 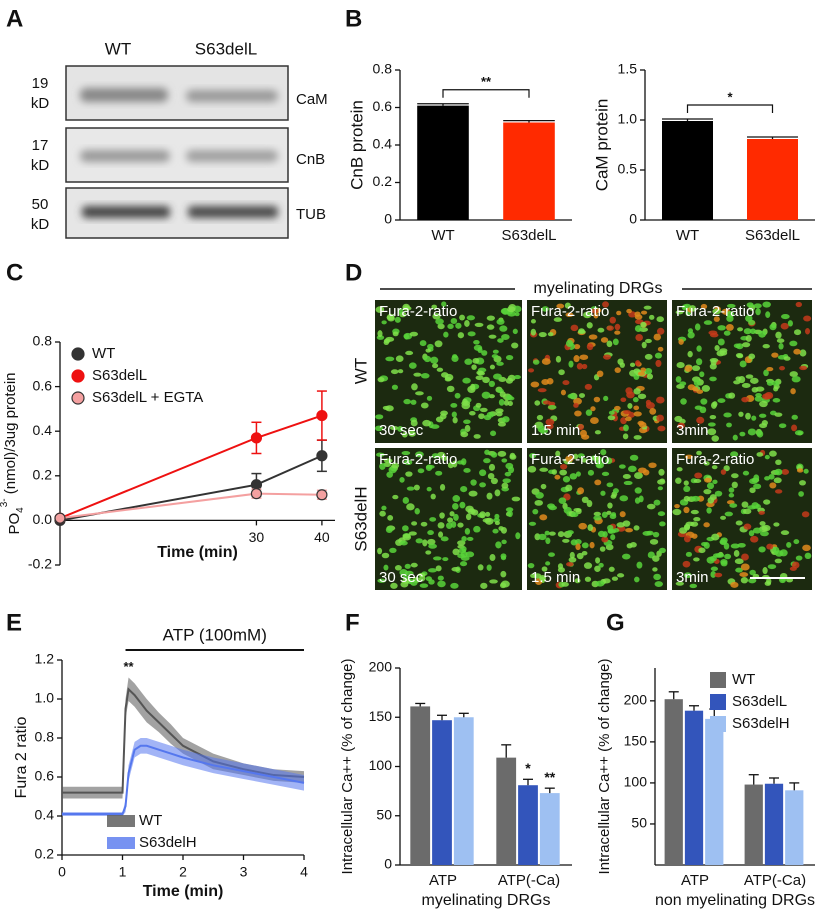 I want to click on y-axis-label-part: 4, so click(x=20, y=510).